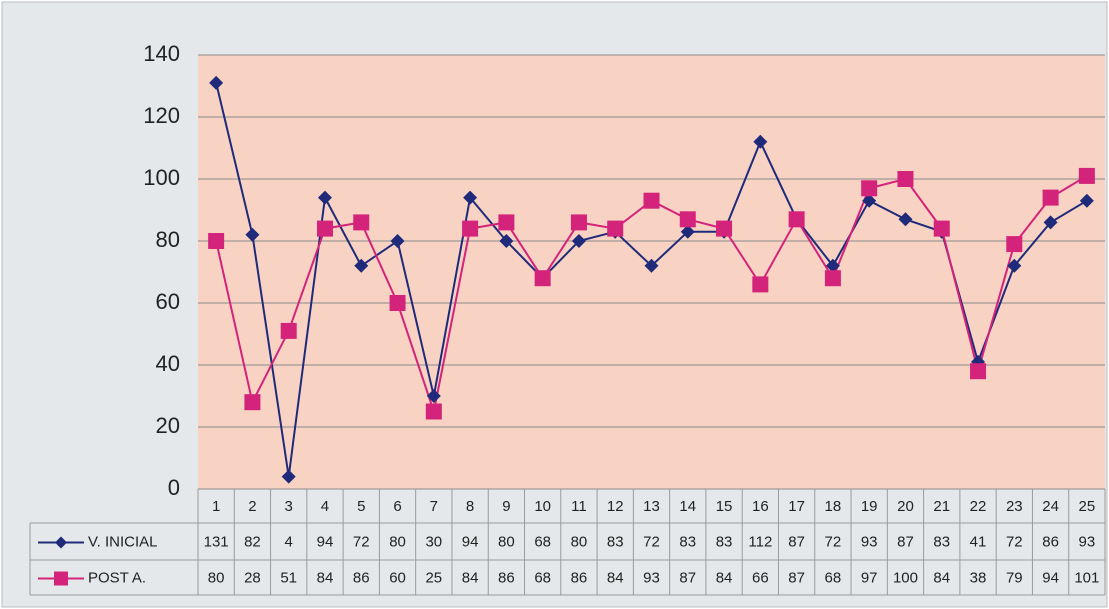 This screenshot has height=609, width=1109. Describe the element at coordinates (651, 506) in the screenshot. I see `x-tick-label: 13` at that location.